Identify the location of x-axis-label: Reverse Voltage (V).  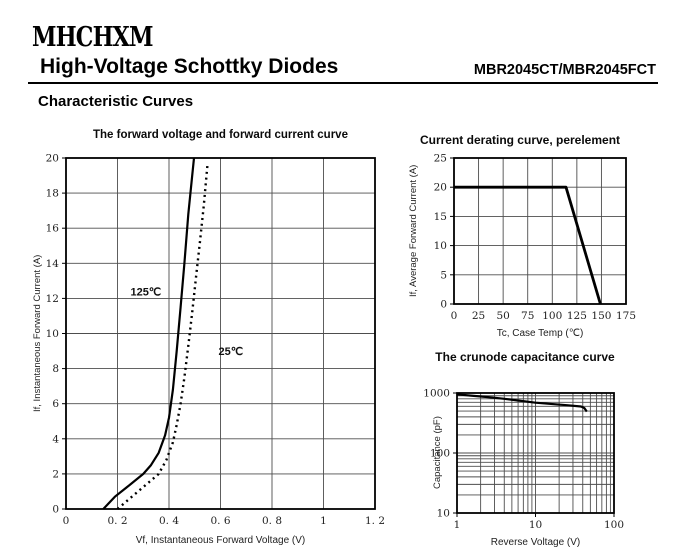
(535, 542).